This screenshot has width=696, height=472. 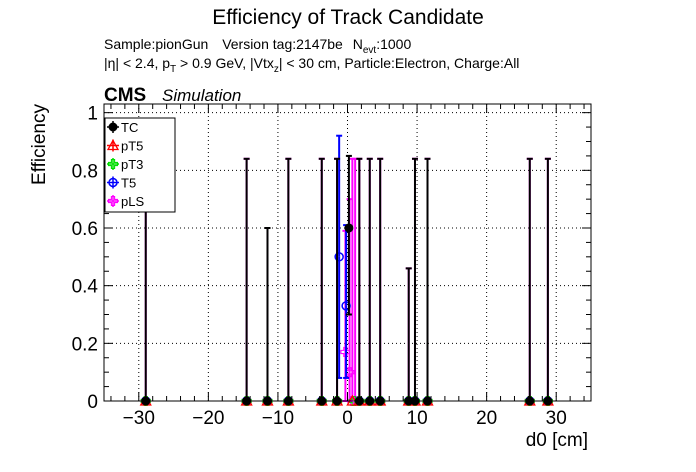 I want to click on legend-label: pLS, so click(x=132, y=201).